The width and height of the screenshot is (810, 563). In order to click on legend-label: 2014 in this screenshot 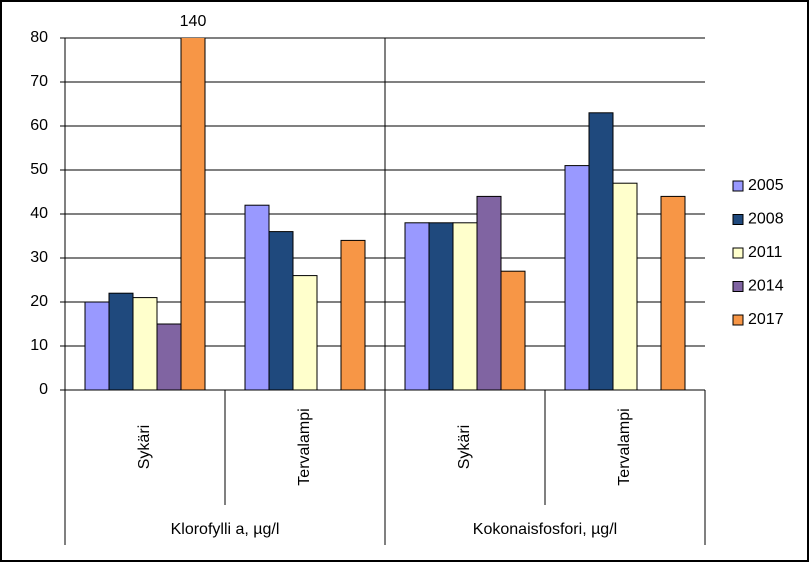, I will do `click(766, 286)`.